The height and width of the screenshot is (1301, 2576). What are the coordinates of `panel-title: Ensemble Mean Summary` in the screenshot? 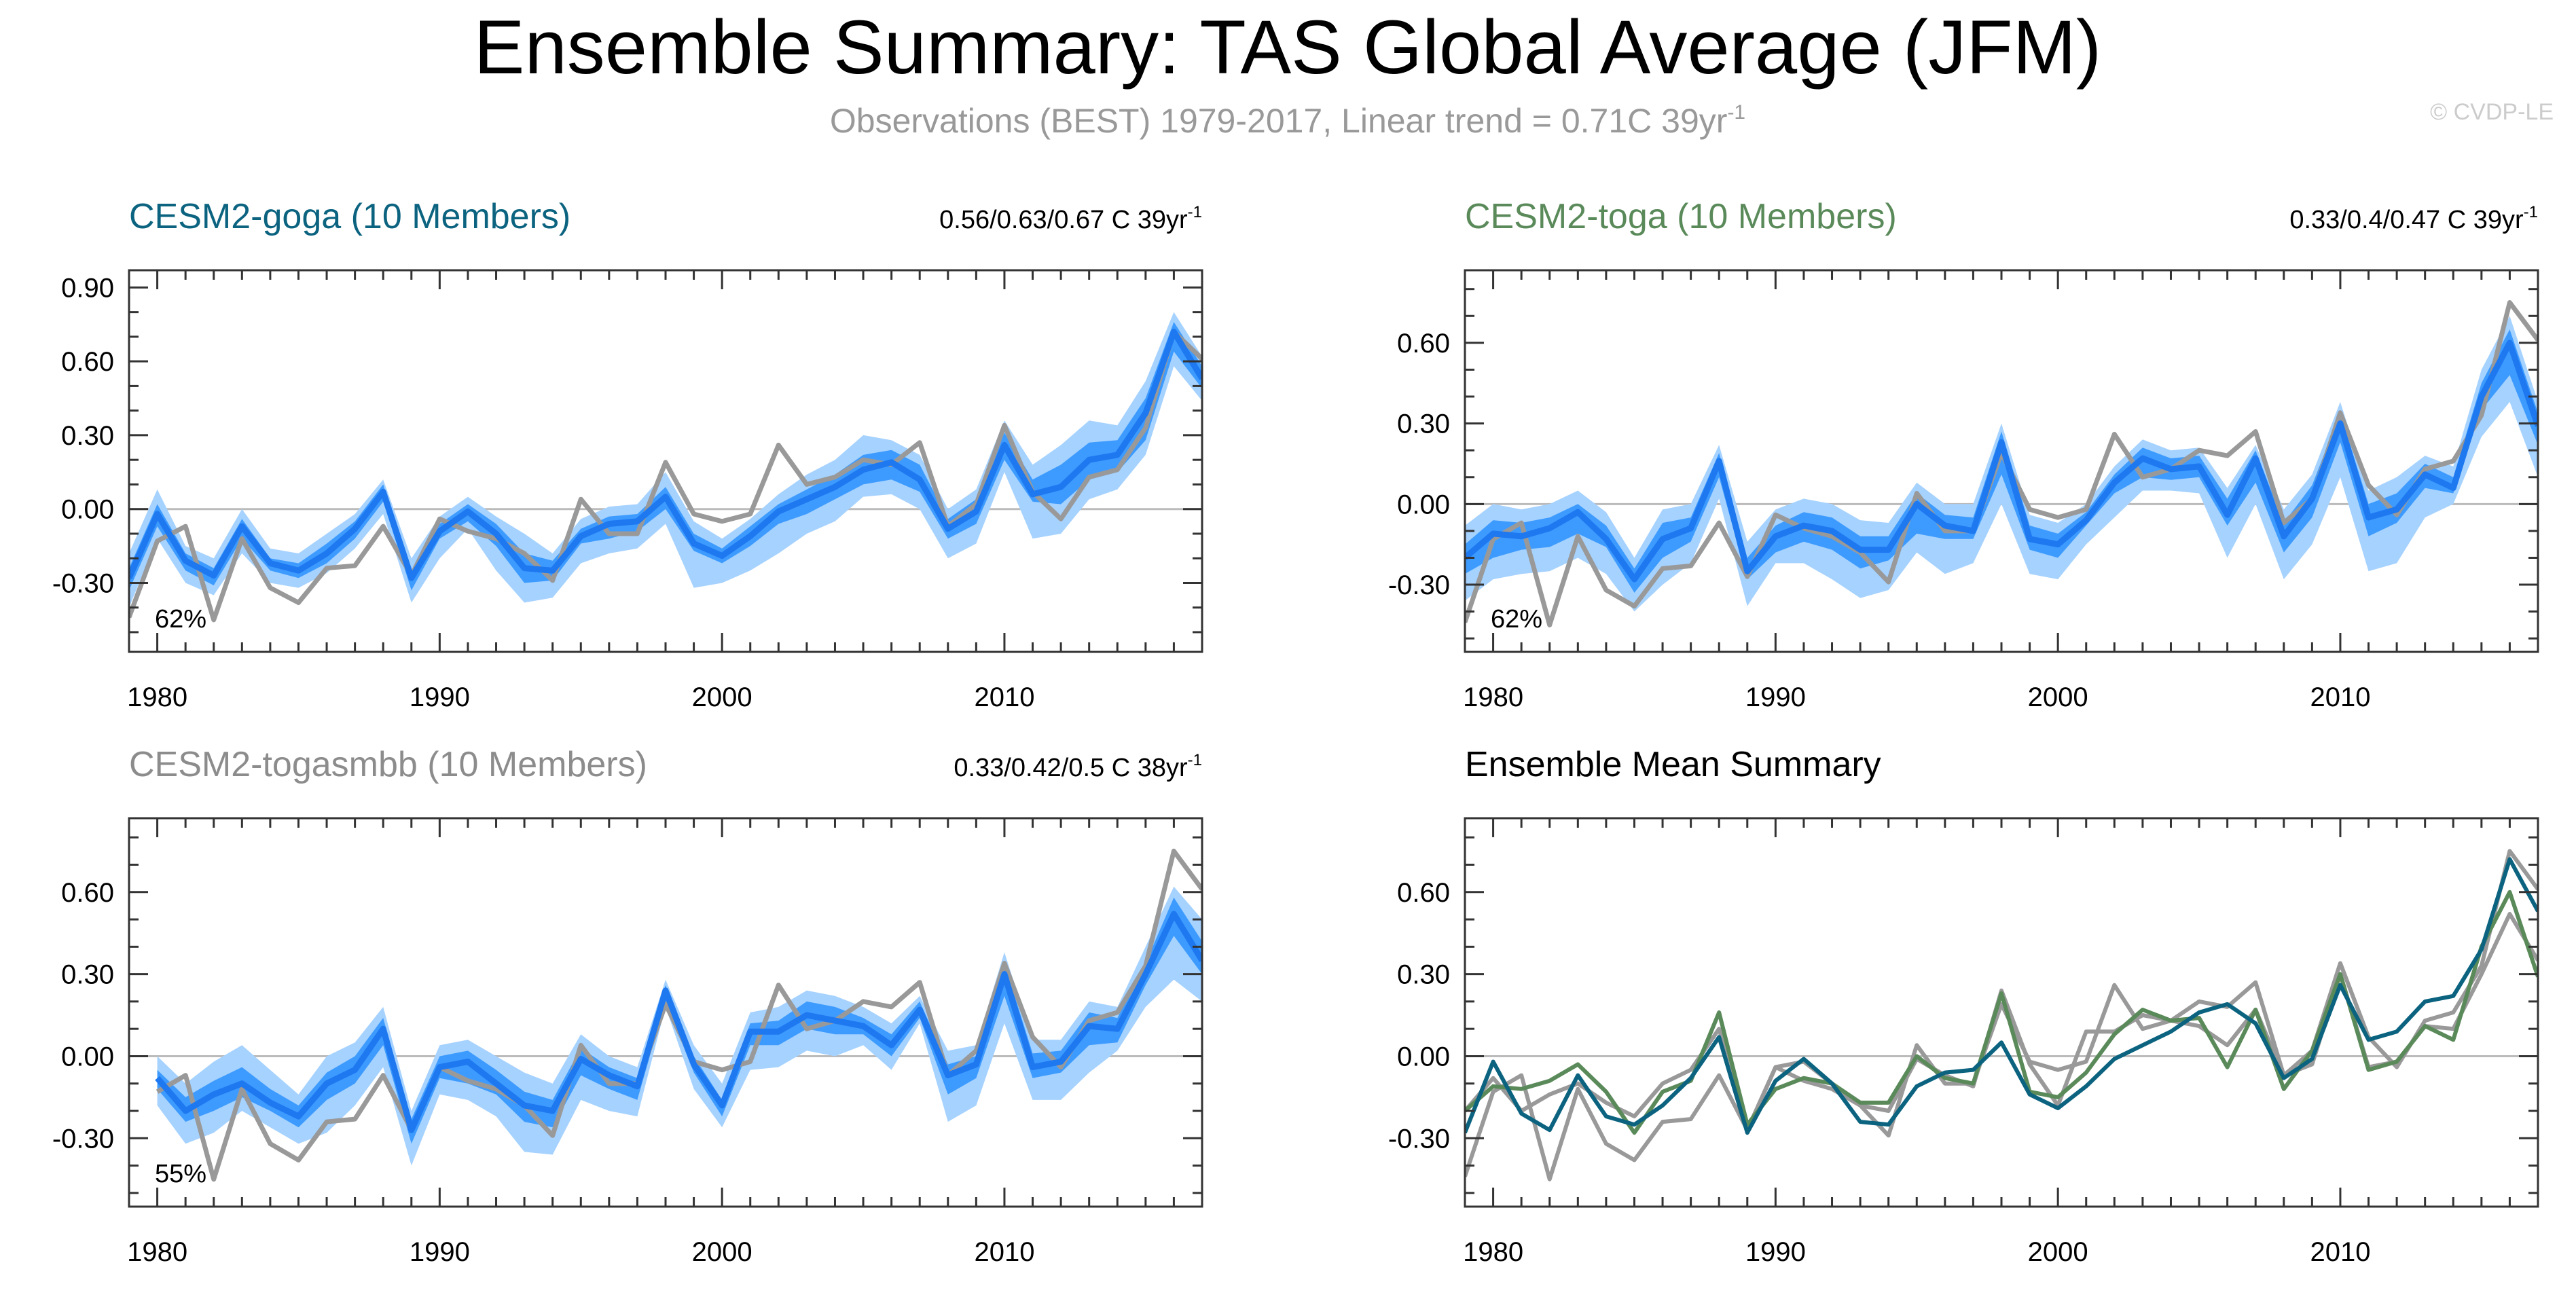 It's located at (1673, 764).